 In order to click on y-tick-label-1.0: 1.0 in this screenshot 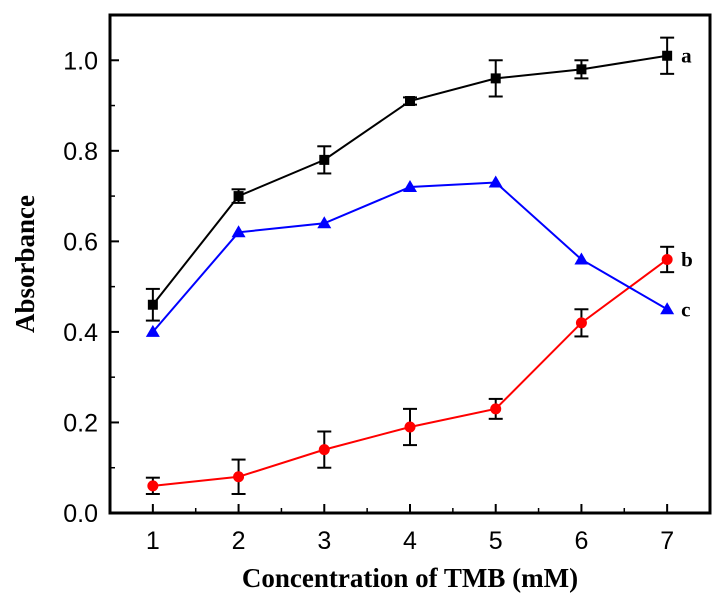, I will do `click(80, 61)`.